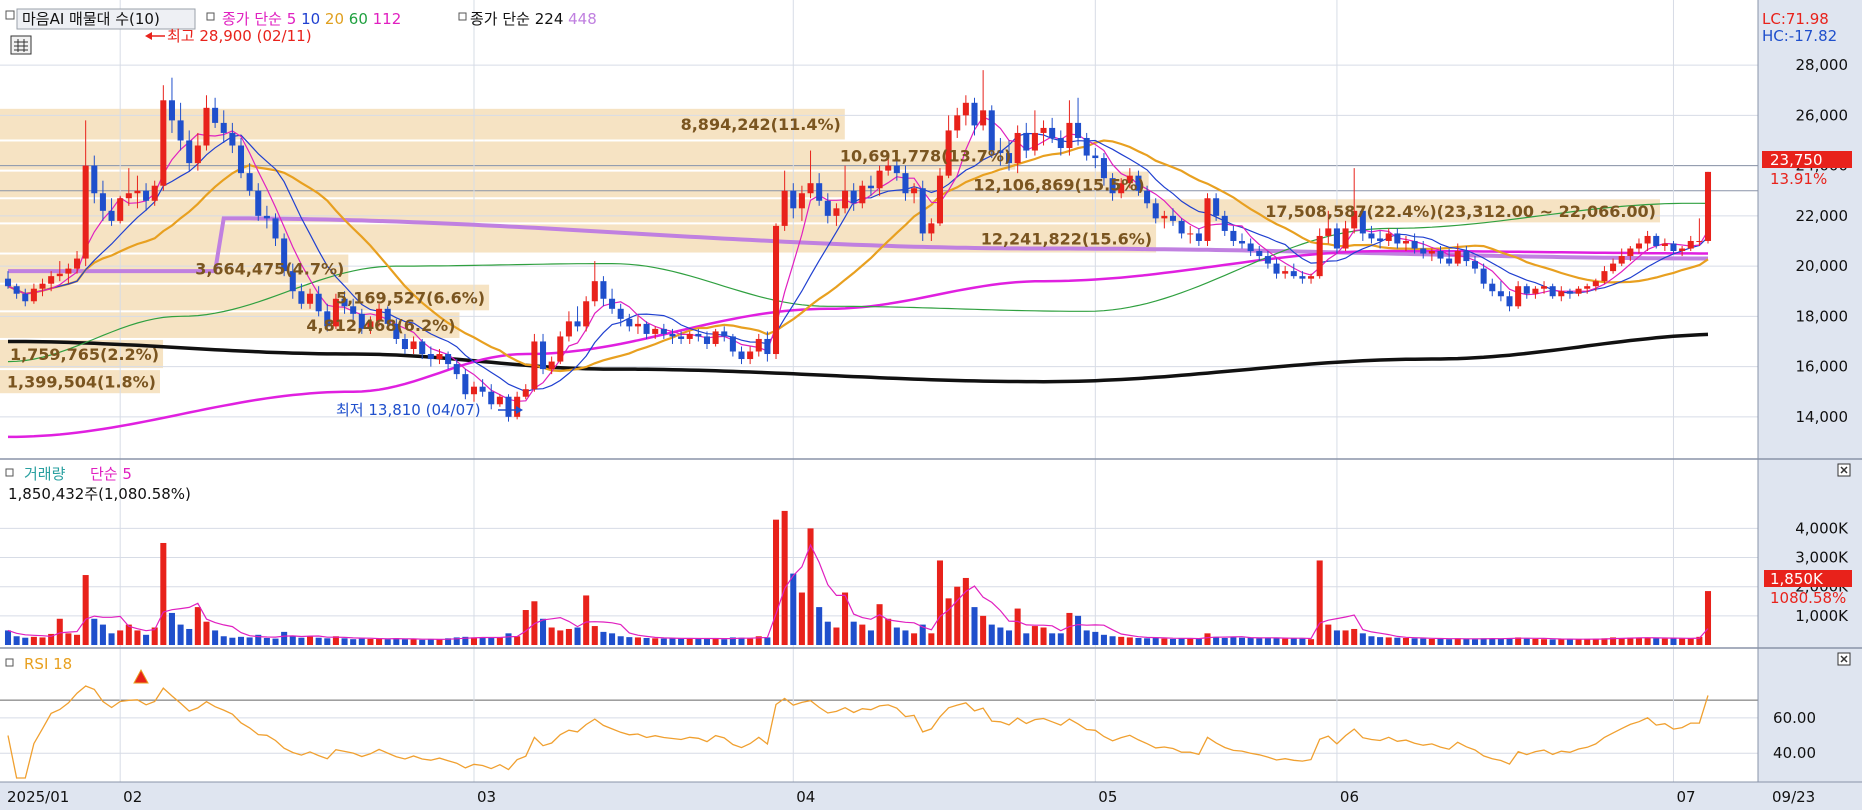  What do you see at coordinates (1844, 659) in the screenshot?
I see `rsi-panel-close-icon` at bounding box center [1844, 659].